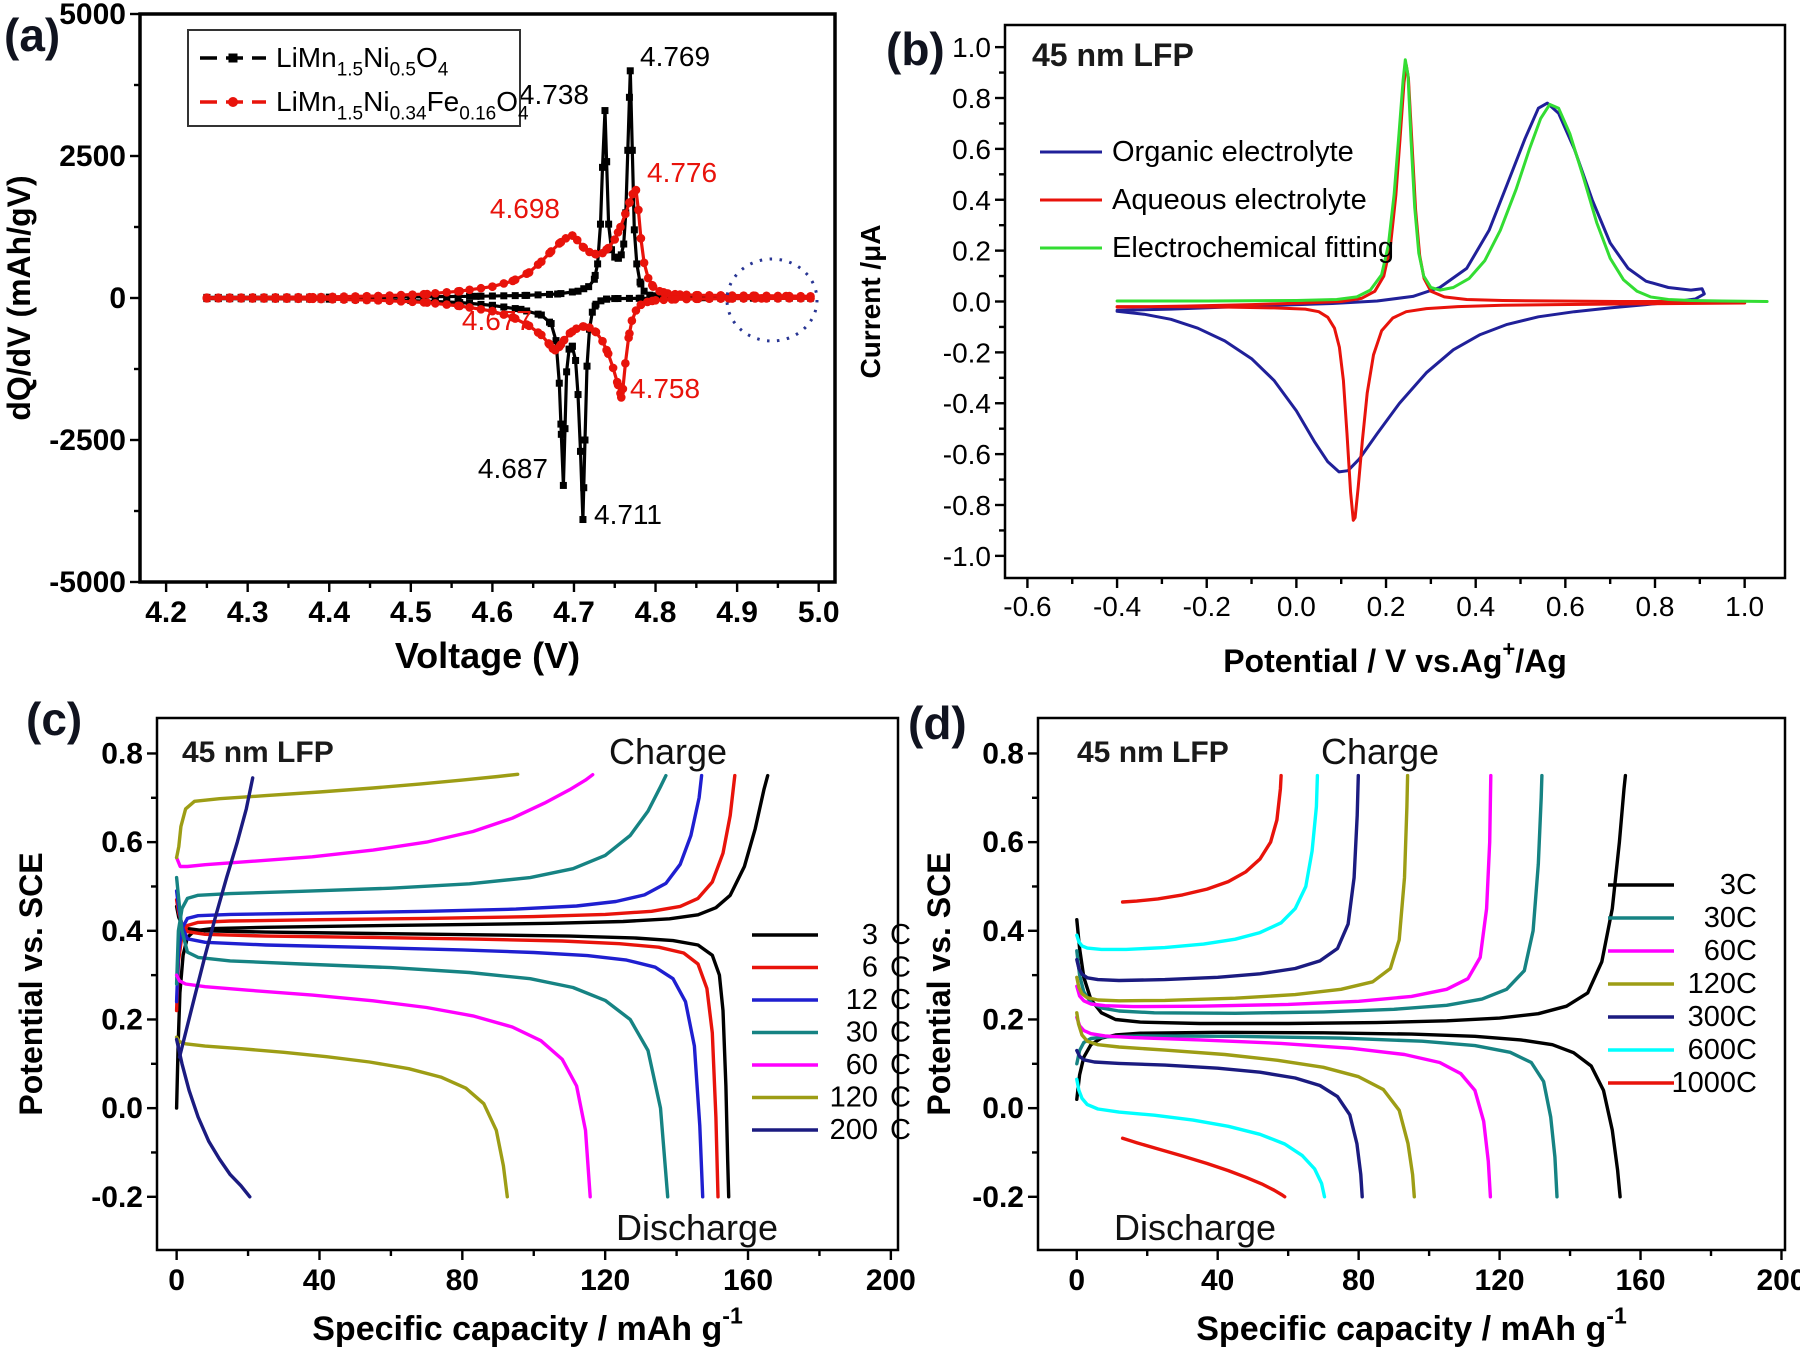 The image size is (1800, 1364). I want to click on svg-text: -5000, so click(87, 582).